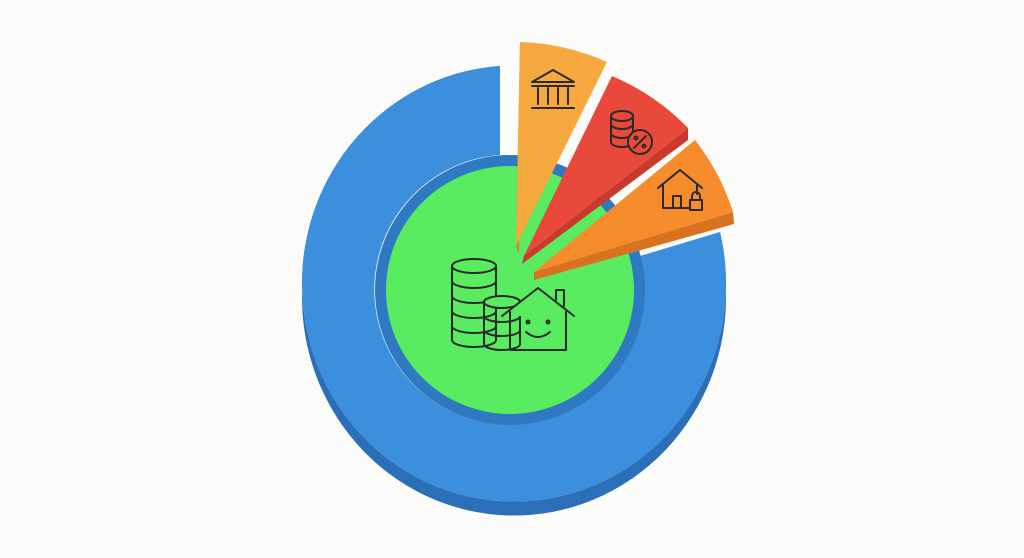 The width and height of the screenshot is (1024, 558). I want to click on savings-icon, so click(513, 304).